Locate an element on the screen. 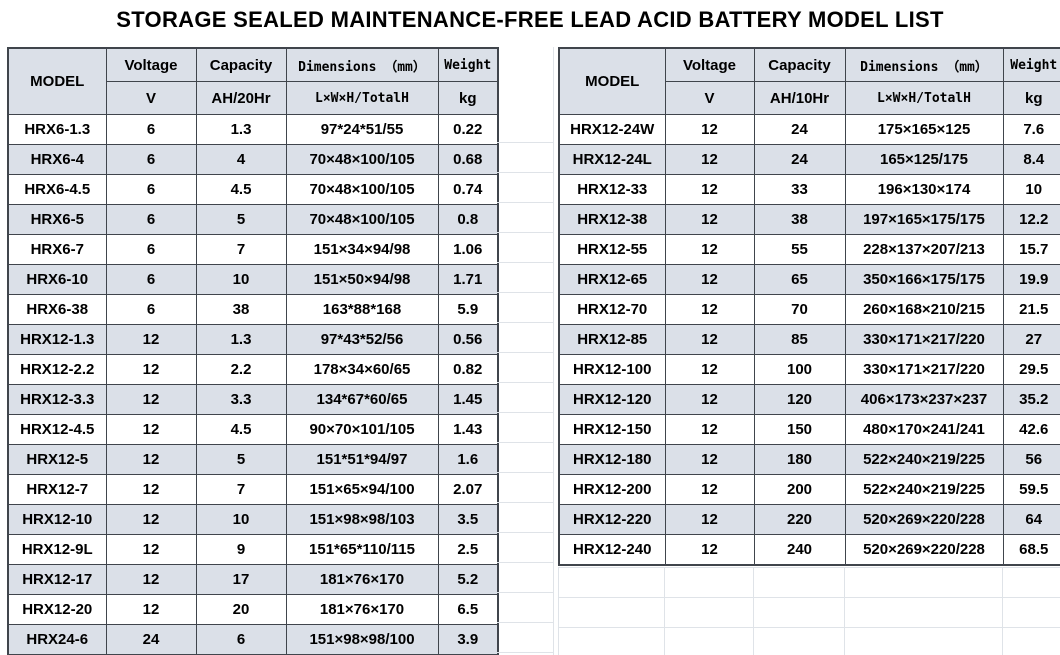 The width and height of the screenshot is (1060, 655). dimensions-cell: 181×76×170 is located at coordinates (362, 579).